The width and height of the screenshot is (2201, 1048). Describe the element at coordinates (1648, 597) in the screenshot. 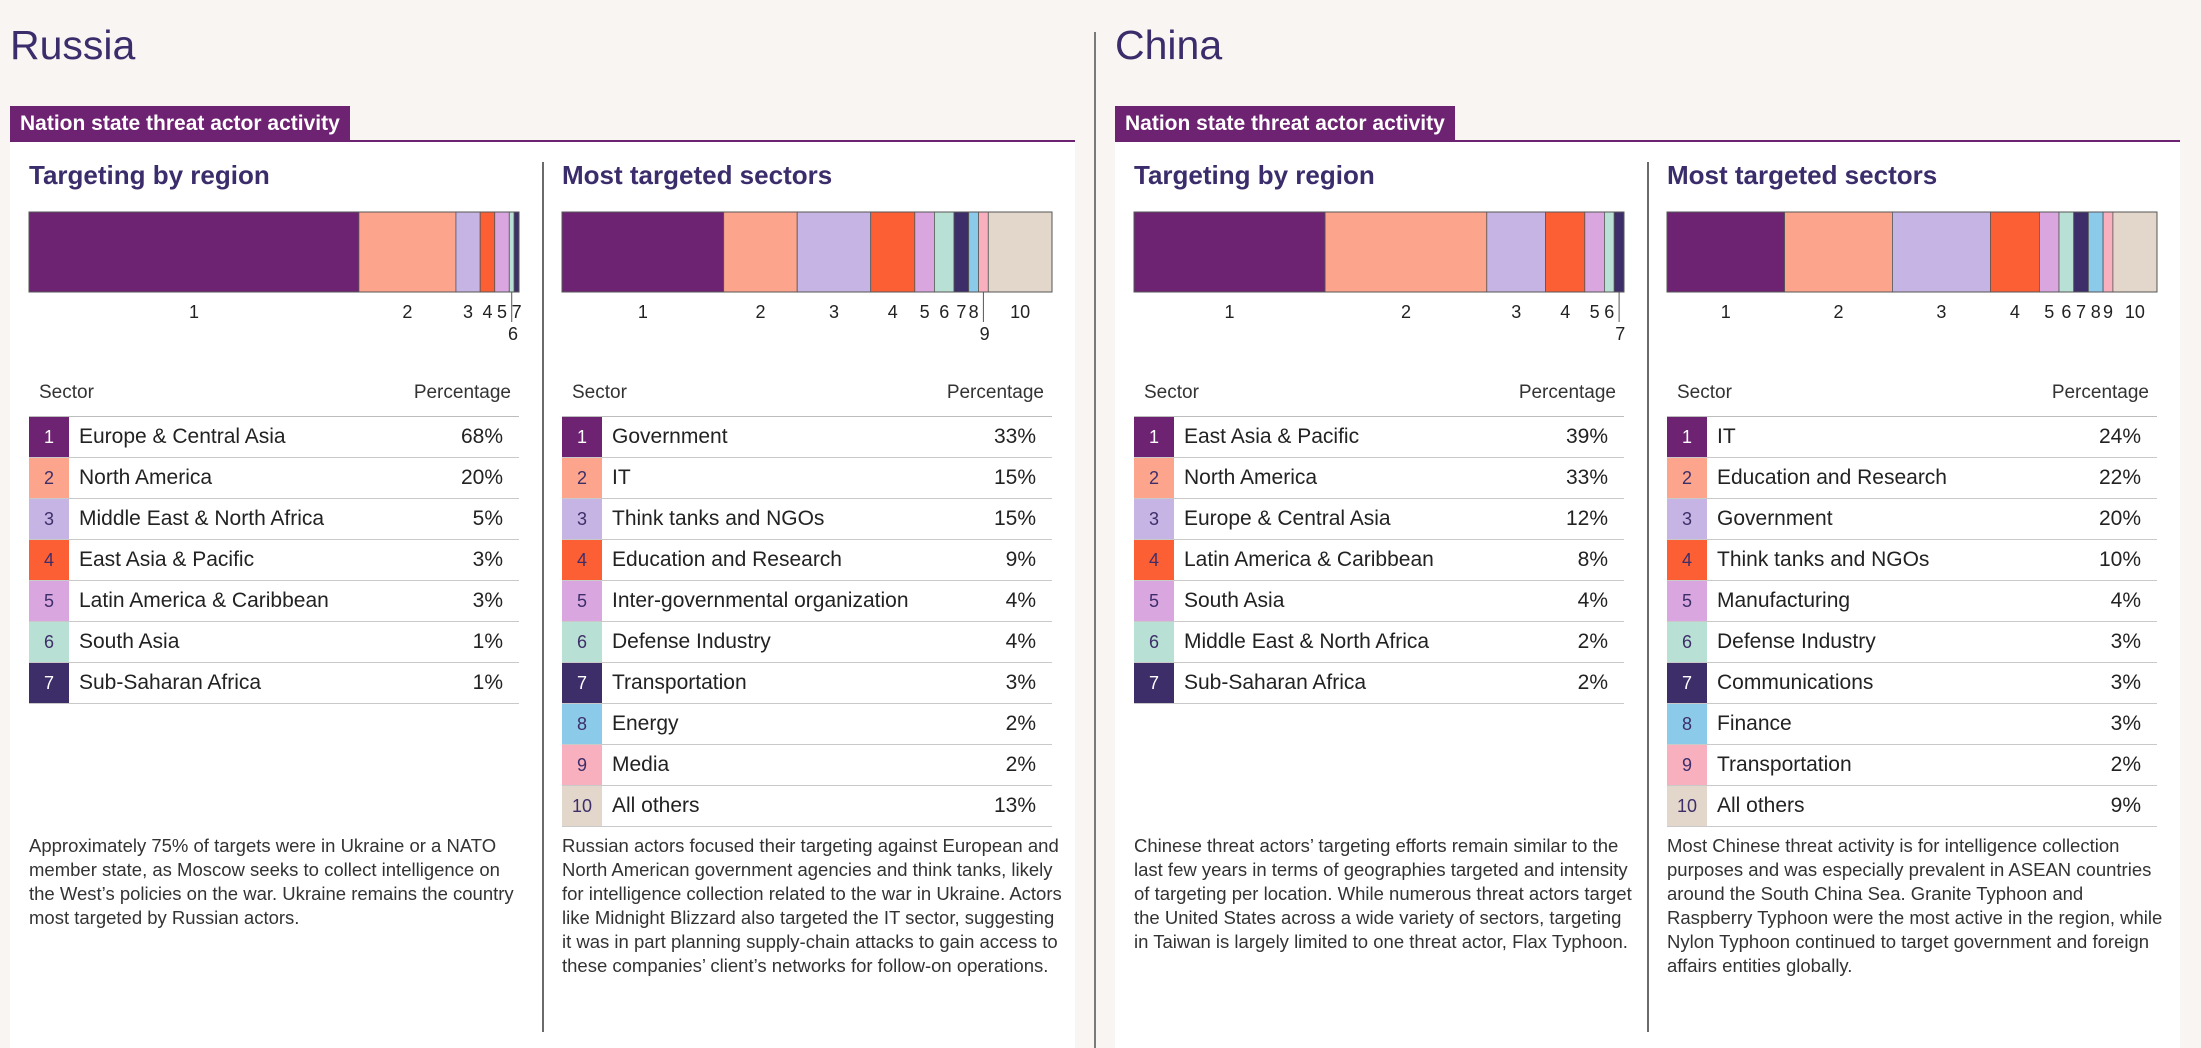

I see `column-divider` at that location.